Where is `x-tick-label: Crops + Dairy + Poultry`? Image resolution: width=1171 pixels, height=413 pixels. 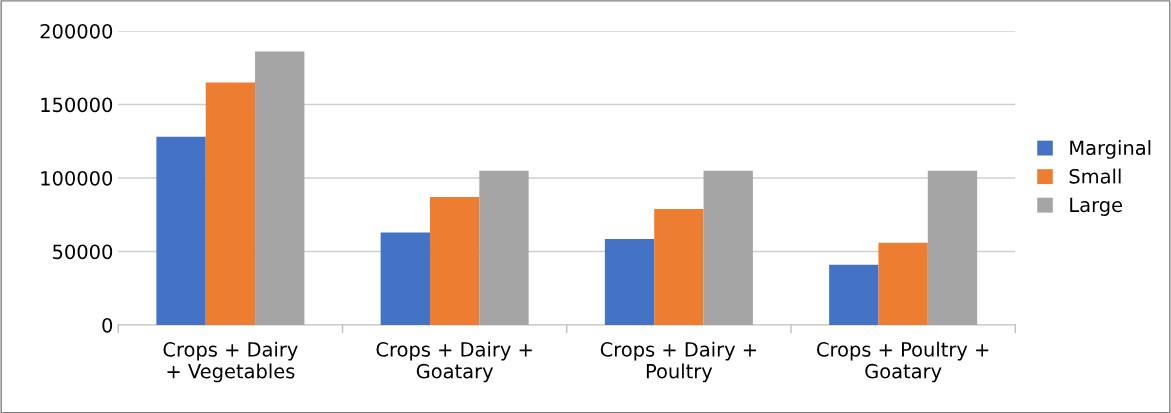
x-tick-label: Crops + Dairy + Poultry is located at coordinates (678, 362).